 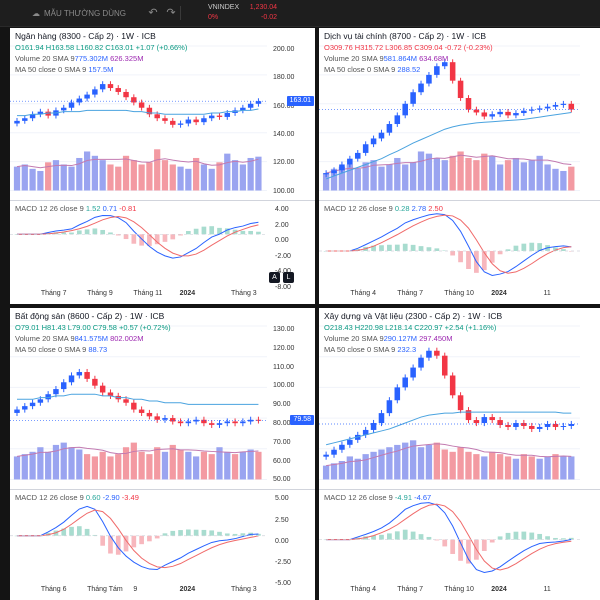 What do you see at coordinates (45, 58) in the screenshot?
I see `volume-label: Volume 20 SMA 9` at bounding box center [45, 58].